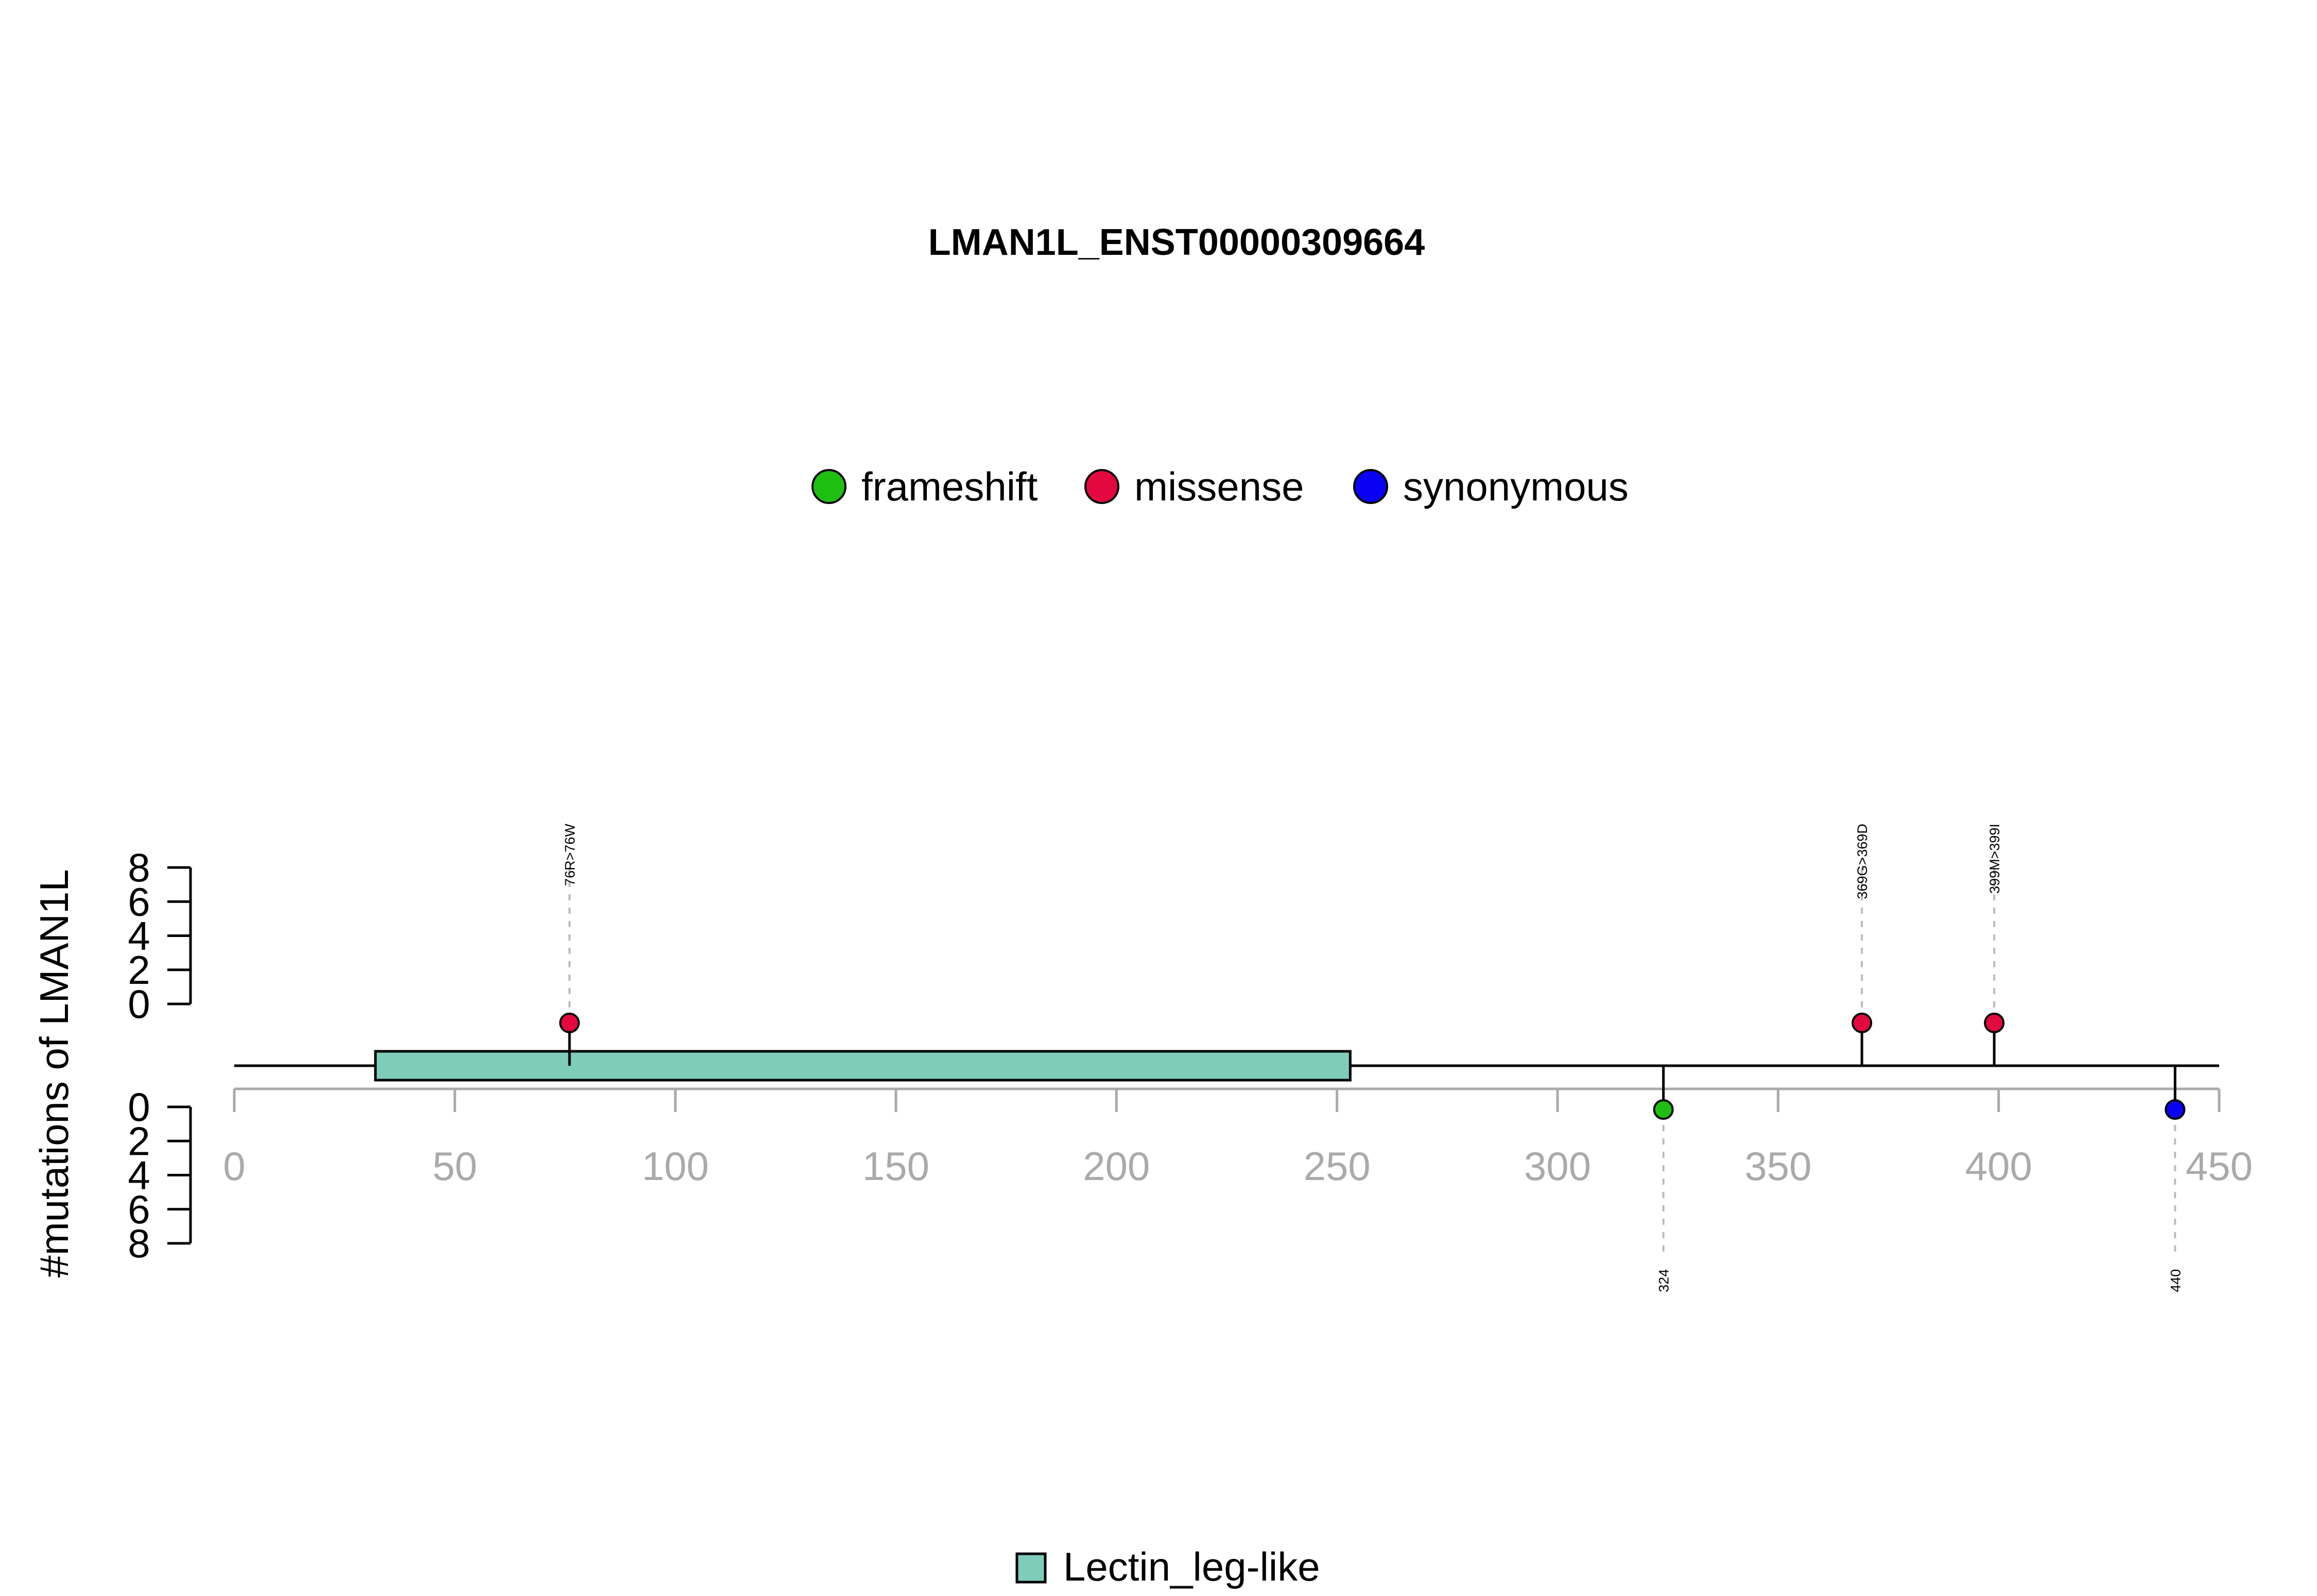 The height and width of the screenshot is (1596, 2317). I want to click on mutation-369: 369G>369D, so click(1862, 945).